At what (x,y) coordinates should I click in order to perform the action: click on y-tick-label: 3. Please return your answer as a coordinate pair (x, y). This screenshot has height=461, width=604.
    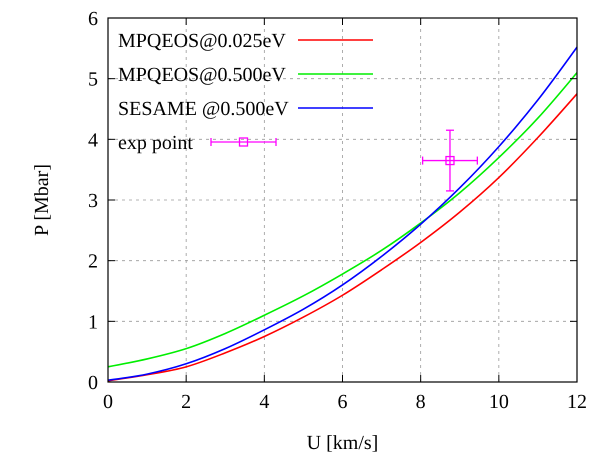
    Looking at the image, I should click on (93, 201).